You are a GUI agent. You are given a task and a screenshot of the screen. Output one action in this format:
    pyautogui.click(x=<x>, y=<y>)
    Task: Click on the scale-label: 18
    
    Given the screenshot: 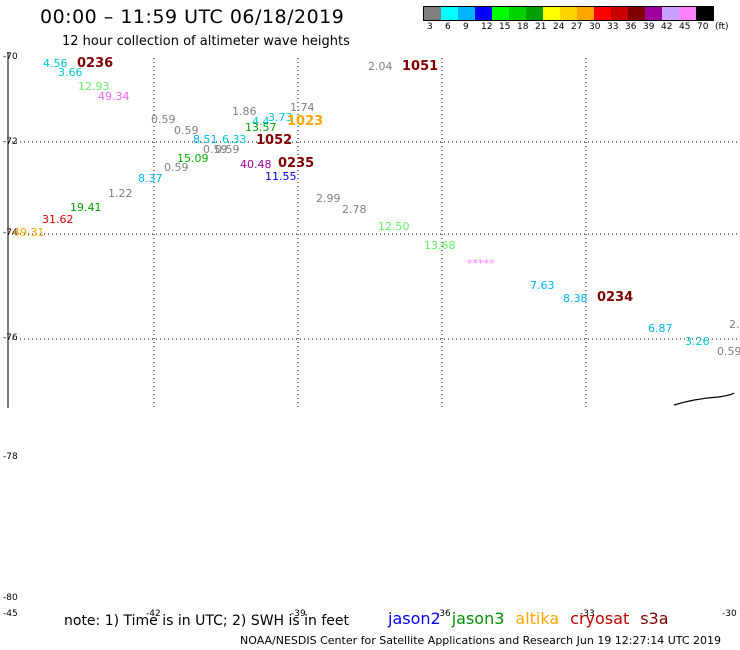 What is the action you would take?
    pyautogui.click(x=523, y=27)
    